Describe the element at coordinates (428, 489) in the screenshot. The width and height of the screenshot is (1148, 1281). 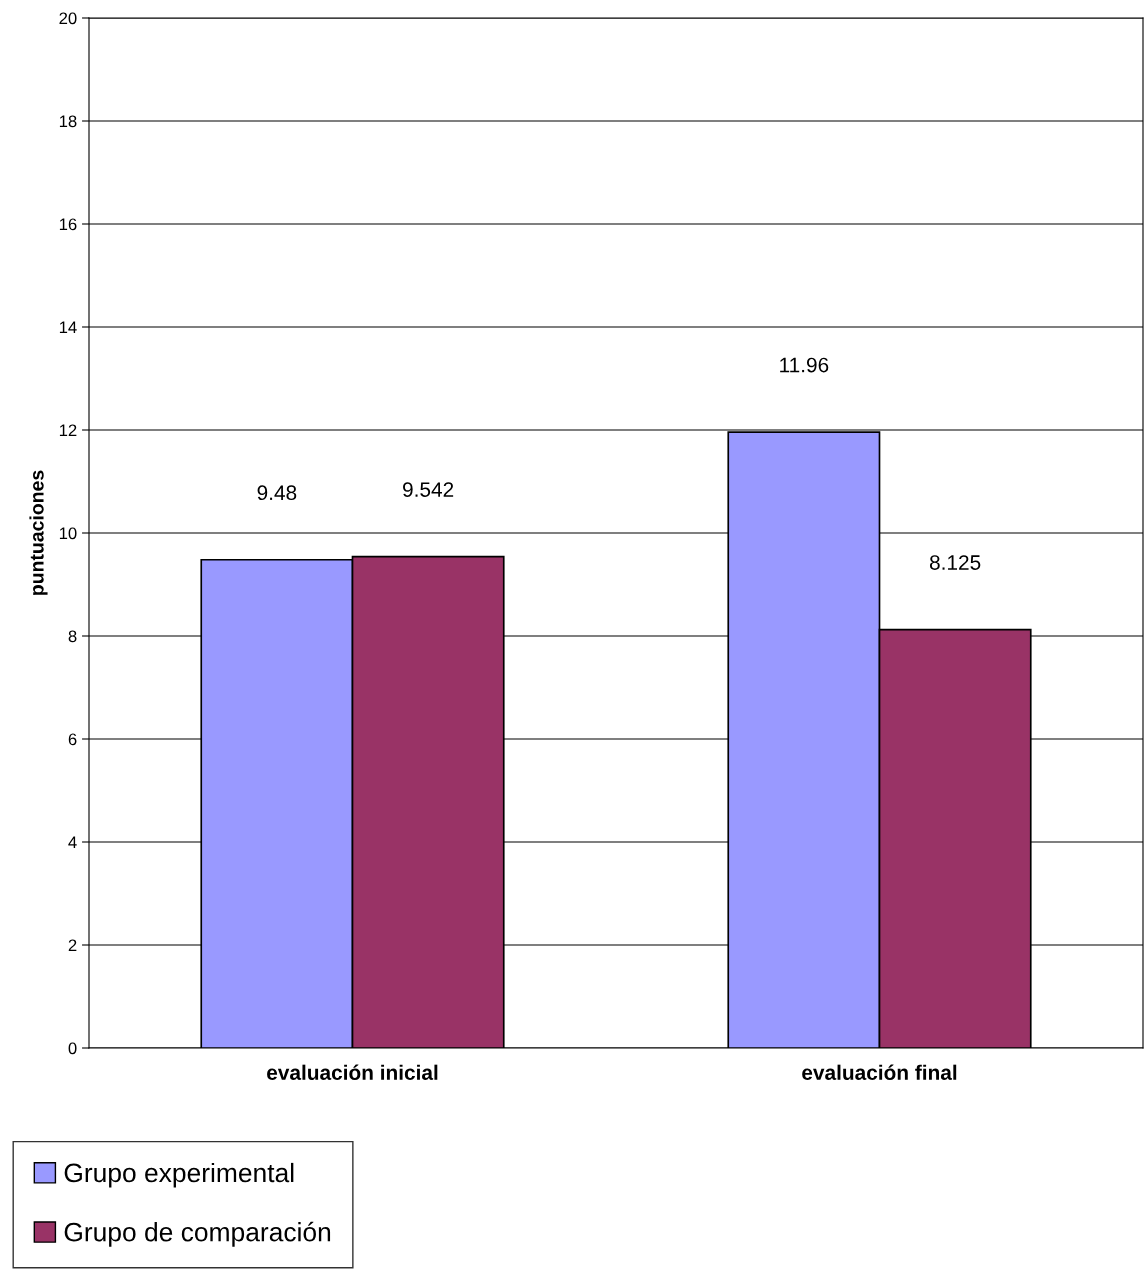
I see `data-label: 9.542` at that location.